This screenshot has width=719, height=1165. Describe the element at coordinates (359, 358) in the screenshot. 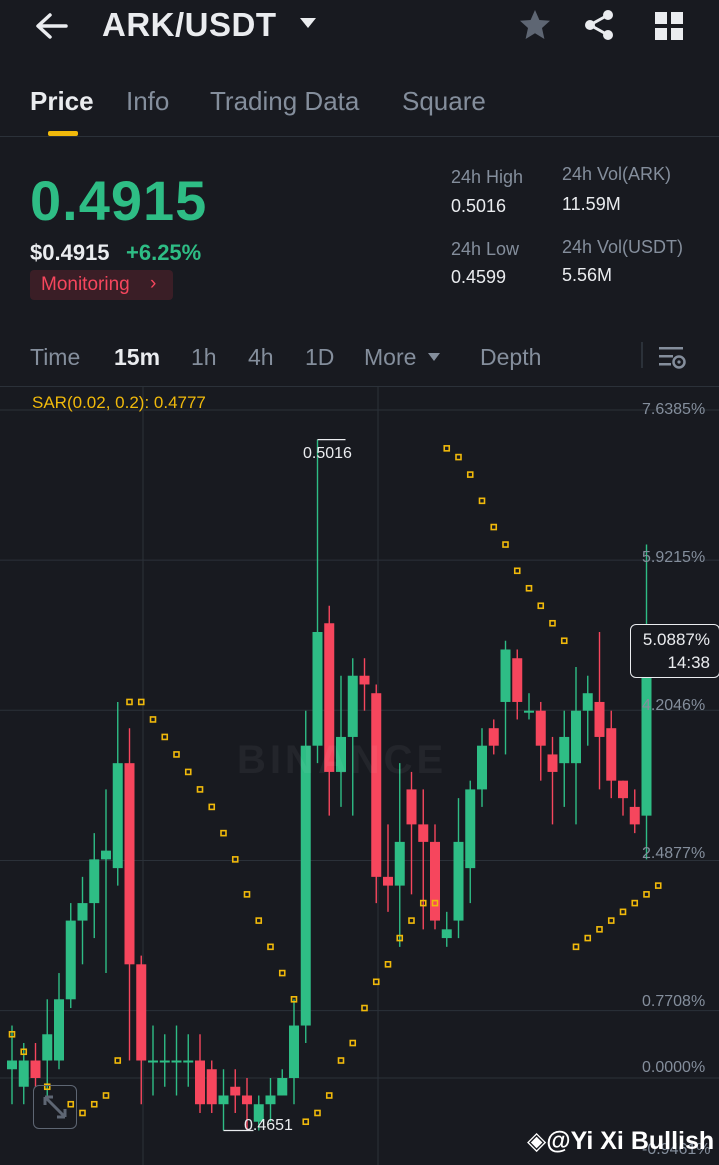

I see `interval-bar: Time 15m 1h 4h 1D More Depth` at that location.